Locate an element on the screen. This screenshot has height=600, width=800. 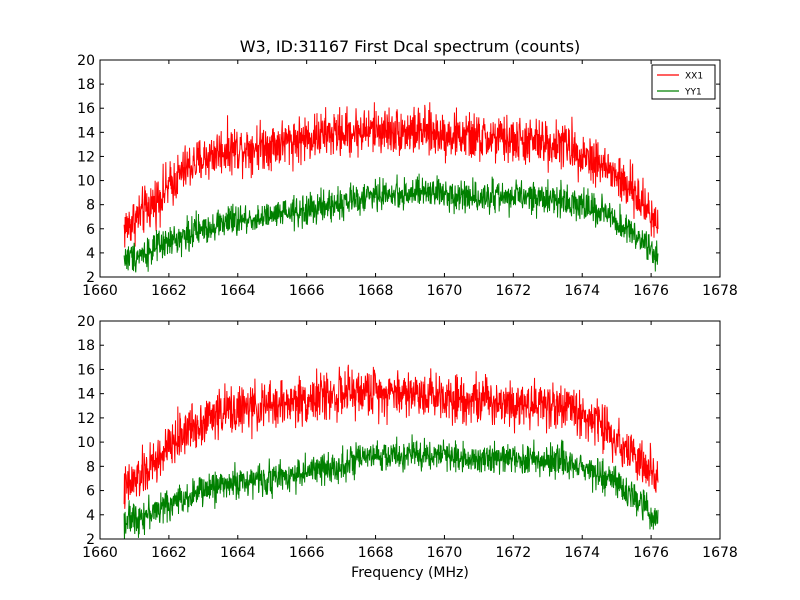
legend-box is located at coordinates (683, 82).